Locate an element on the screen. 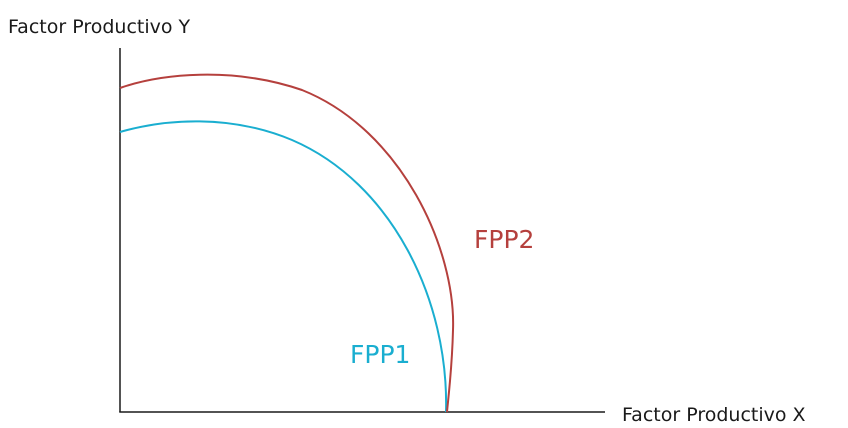 This screenshot has height=428, width=848. y-axis-label: Factor Productivo Y is located at coordinates (99, 27).